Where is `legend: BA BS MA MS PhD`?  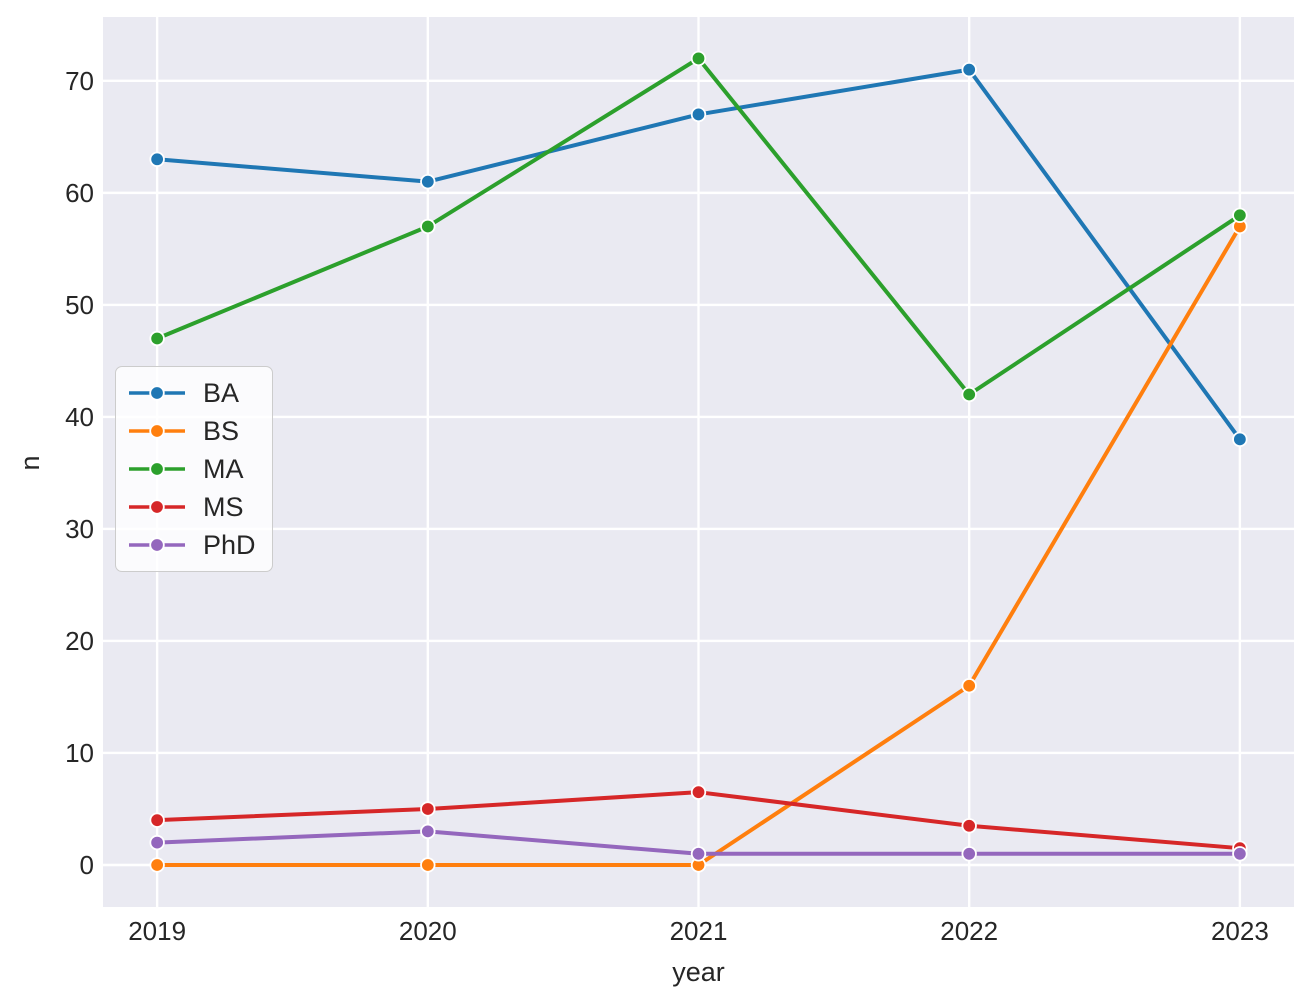
legend: BA BS MA MS PhD is located at coordinates (194, 469).